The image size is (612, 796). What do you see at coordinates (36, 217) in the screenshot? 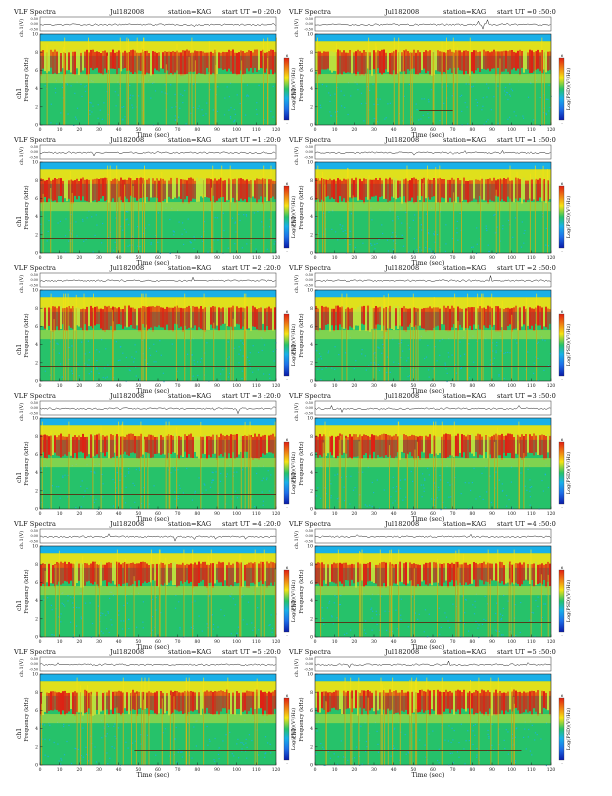
I see `y-tick-label: 4` at bounding box center [36, 217].